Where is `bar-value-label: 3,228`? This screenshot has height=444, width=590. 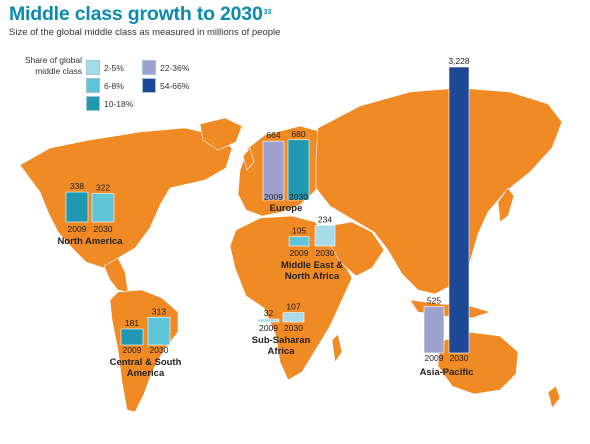
bar-value-label: 3,228 is located at coordinates (459, 61).